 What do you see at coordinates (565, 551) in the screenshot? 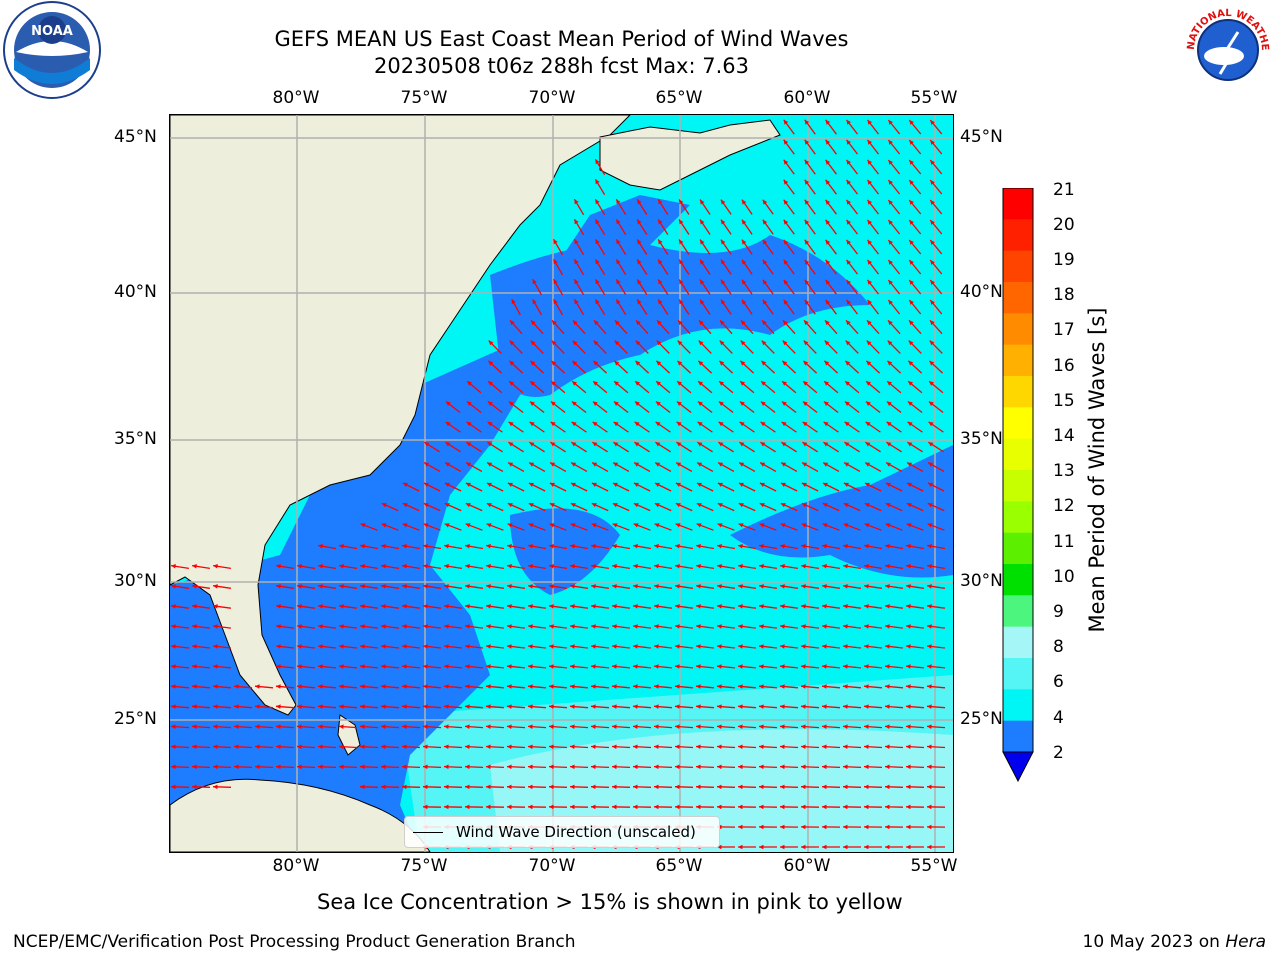
I see `wave-zone-2-4-mid` at bounding box center [565, 551].